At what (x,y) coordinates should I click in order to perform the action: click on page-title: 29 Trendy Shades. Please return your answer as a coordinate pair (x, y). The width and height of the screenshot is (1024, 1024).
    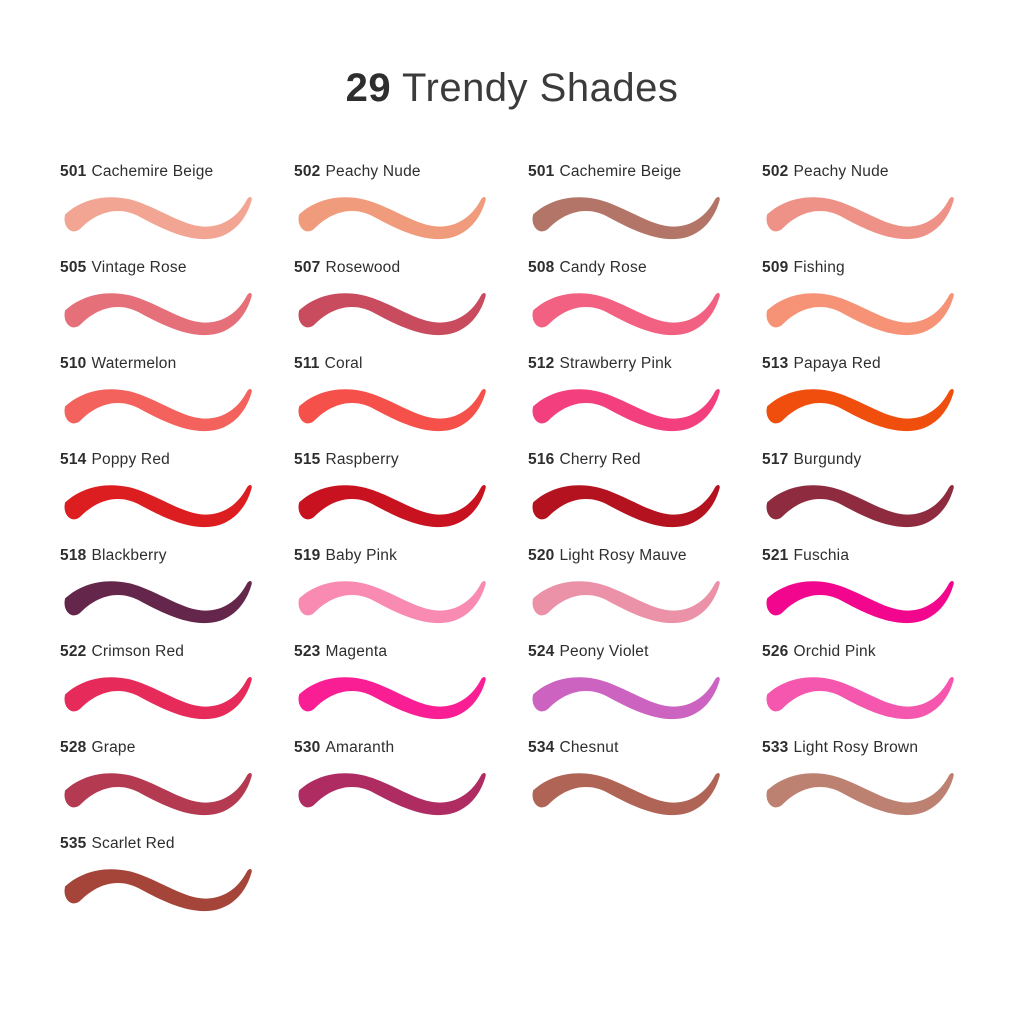
    Looking at the image, I should click on (512, 88).